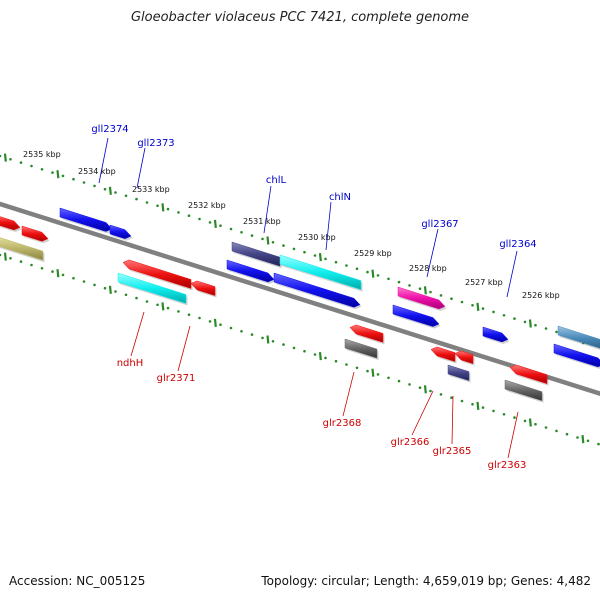 This screenshot has height=600, width=600. Describe the element at coordinates (109, 129) in the screenshot. I see `gene-label: gll2374` at that location.